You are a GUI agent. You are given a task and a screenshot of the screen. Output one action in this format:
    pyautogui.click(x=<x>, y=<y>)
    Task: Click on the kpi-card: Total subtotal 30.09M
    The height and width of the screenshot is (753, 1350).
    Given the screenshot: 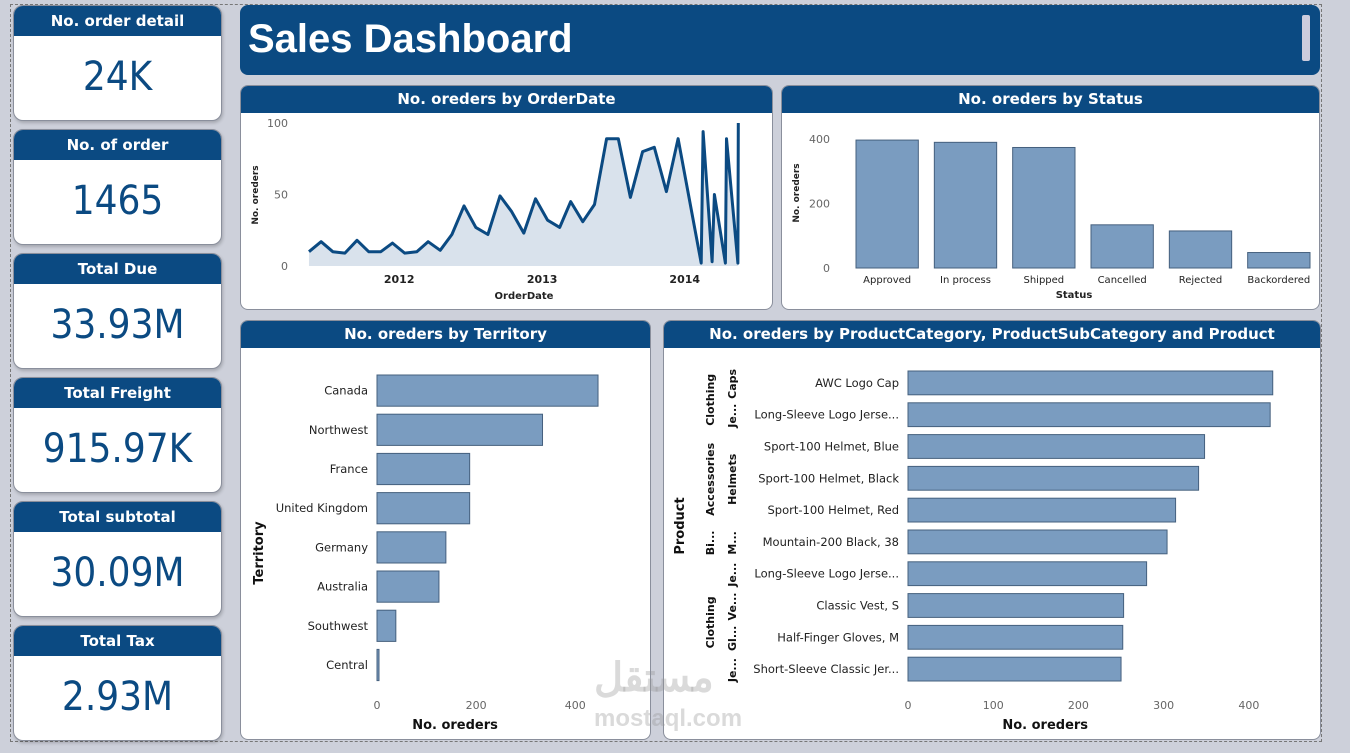 What is the action you would take?
    pyautogui.click(x=117, y=559)
    